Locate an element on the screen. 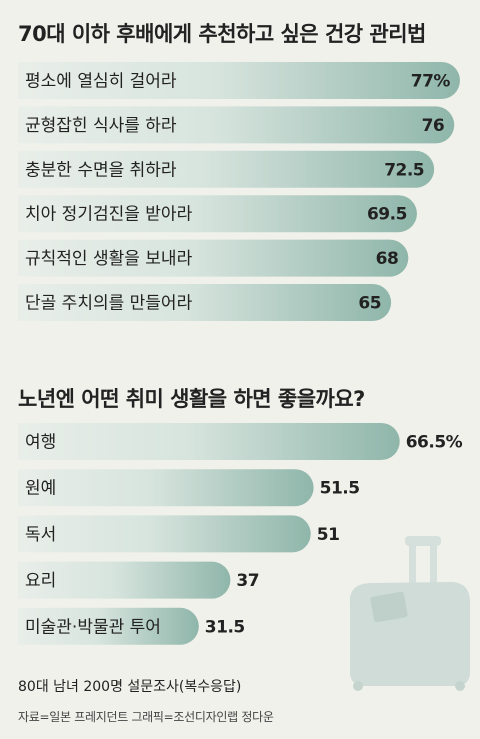  value-label: 77% is located at coordinates (431, 82).